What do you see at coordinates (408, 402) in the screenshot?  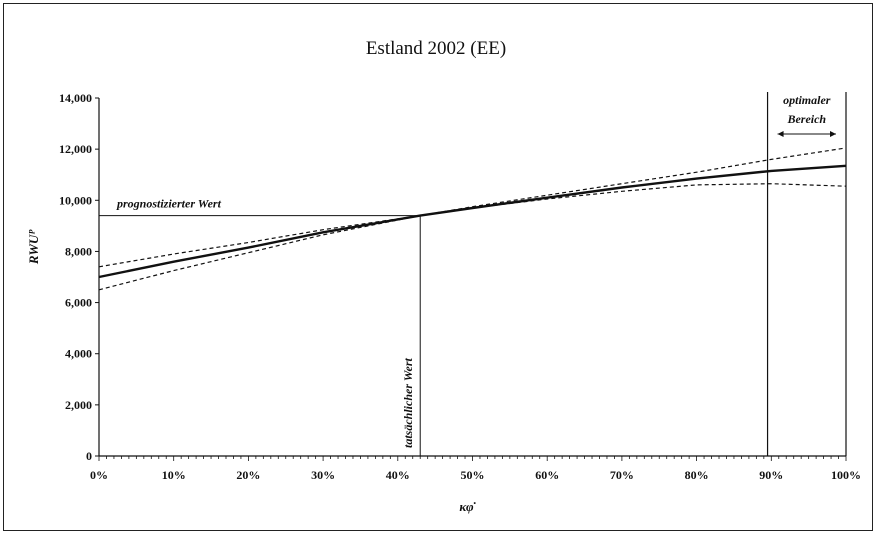 I see `actual-value-label: tatsächlicher Wert` at bounding box center [408, 402].